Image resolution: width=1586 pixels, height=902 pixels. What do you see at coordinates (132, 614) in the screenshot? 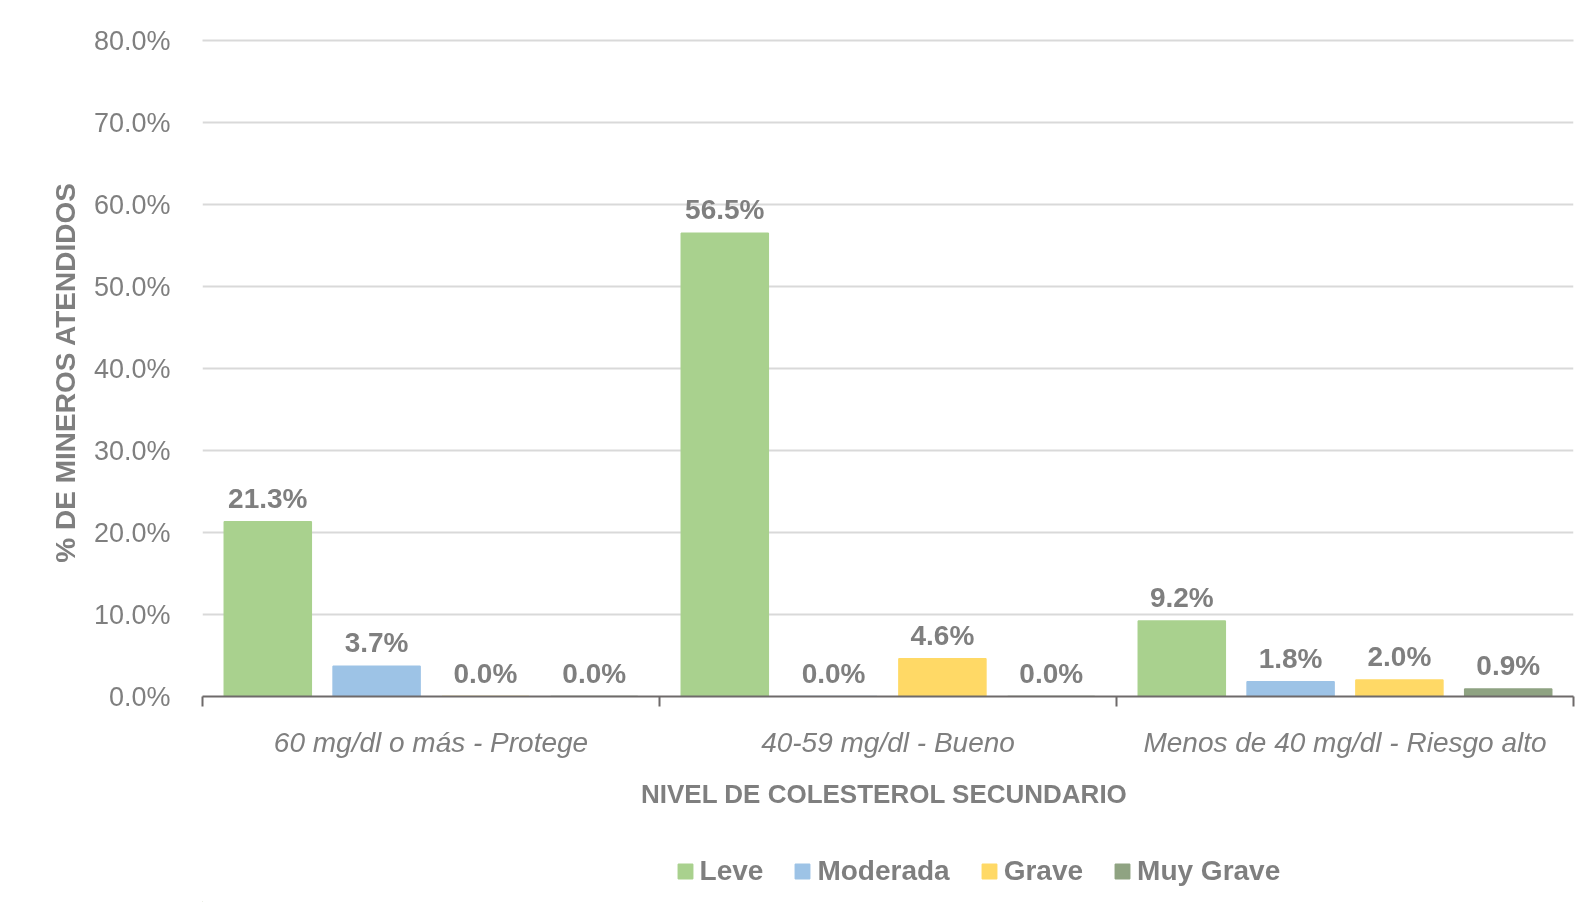
I see `y-tick-label: 10.0%` at bounding box center [132, 614].